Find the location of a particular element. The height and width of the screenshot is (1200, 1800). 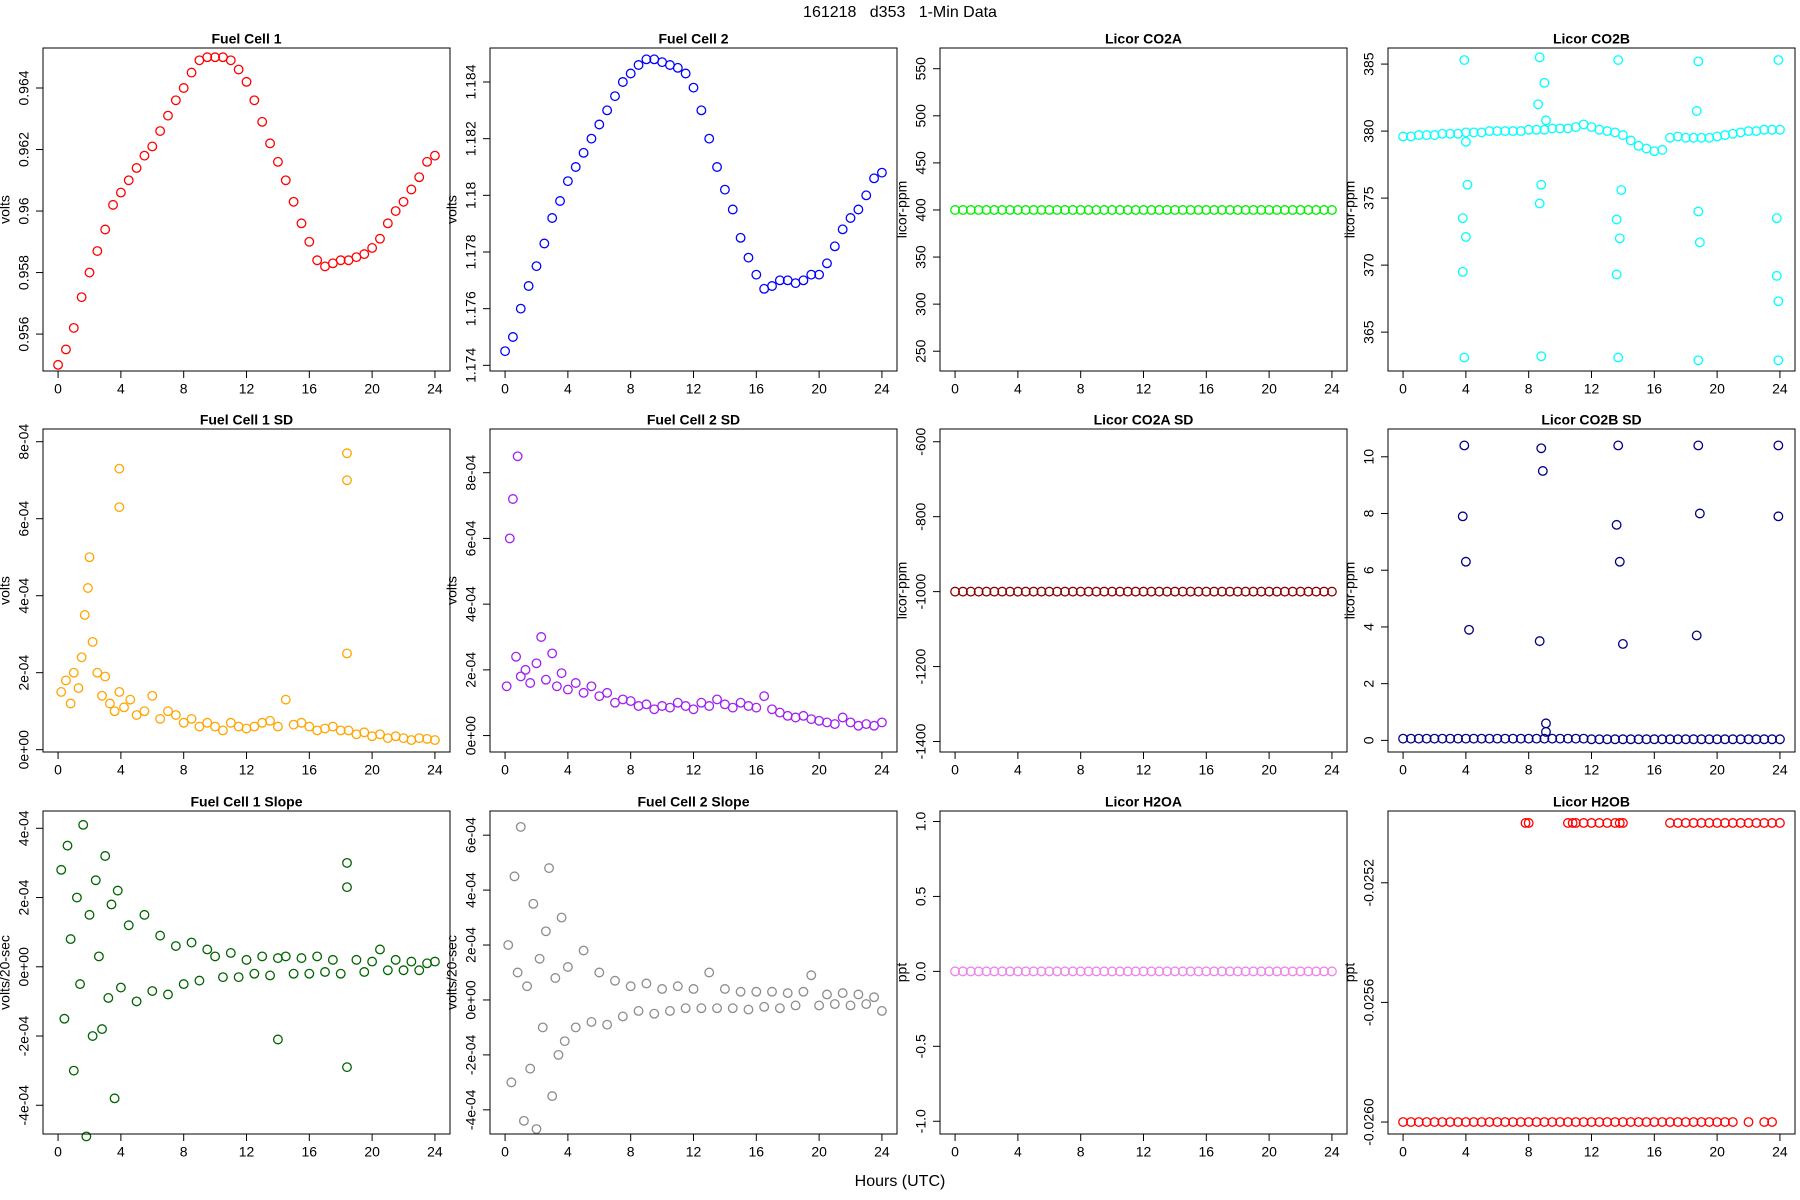

x-tick-label: 0 is located at coordinates (58, 389).